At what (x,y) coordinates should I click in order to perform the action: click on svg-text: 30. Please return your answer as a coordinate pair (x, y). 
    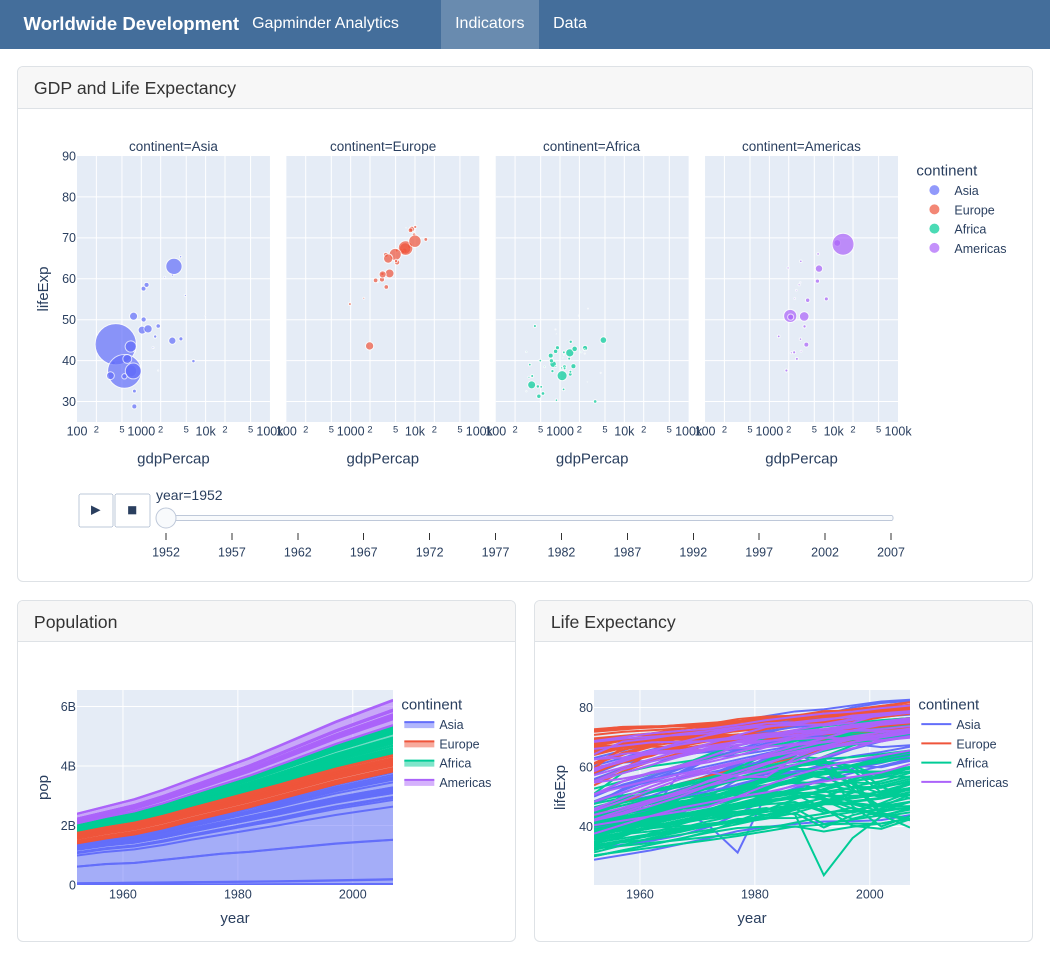
    Looking at the image, I should click on (69, 402).